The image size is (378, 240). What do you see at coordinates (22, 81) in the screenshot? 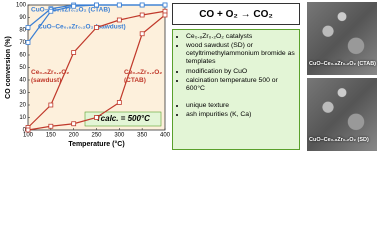
I see `y-tick-label: 40` at bounding box center [22, 81].